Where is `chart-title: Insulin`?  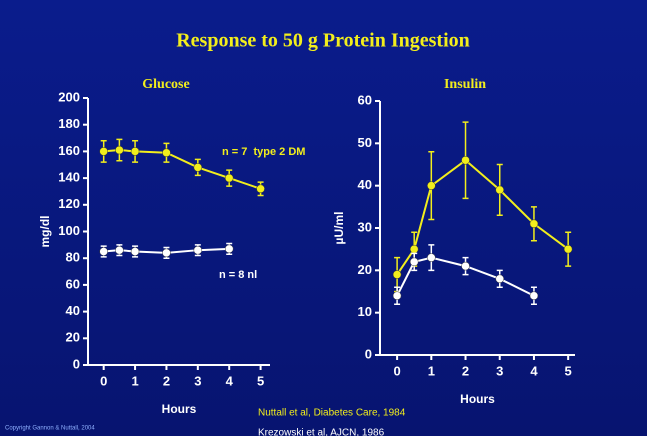
chart-title: Insulin is located at coordinates (465, 84).